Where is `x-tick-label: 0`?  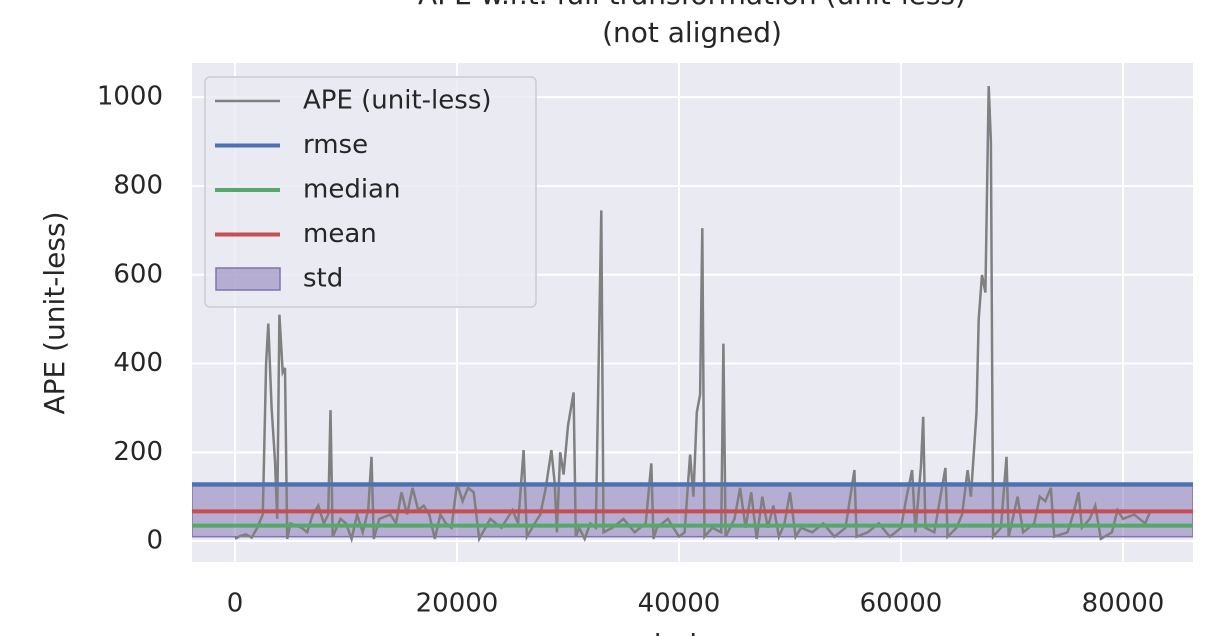 x-tick-label: 0 is located at coordinates (235, 604).